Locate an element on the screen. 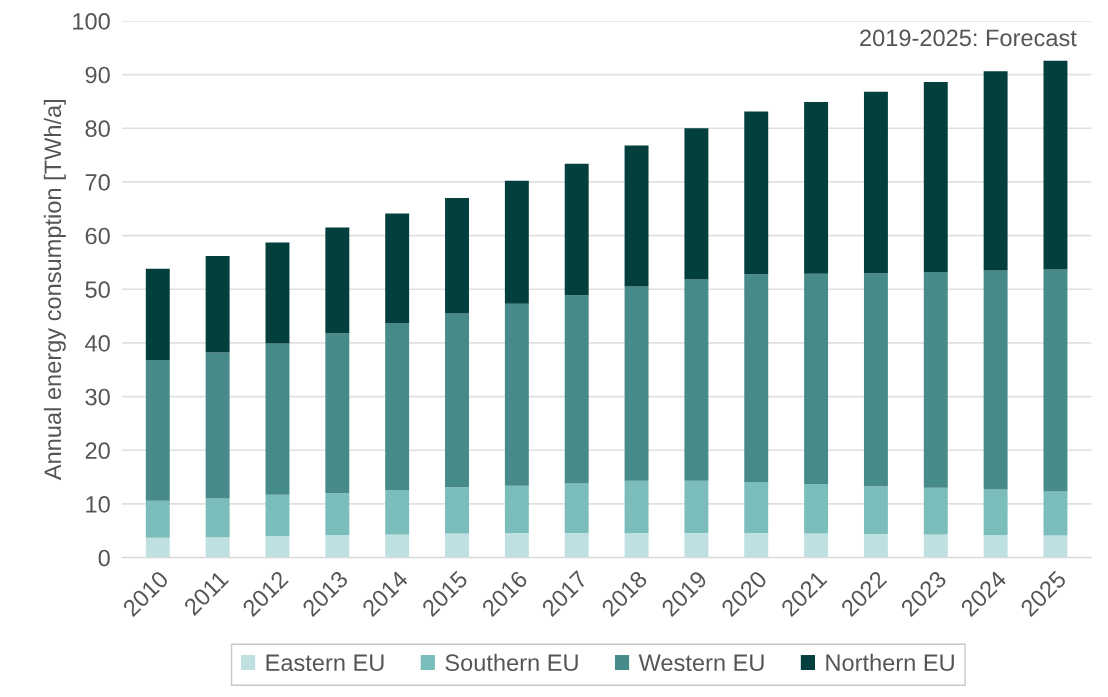  y-axis-title: Annual energy consumption [TWh/a] is located at coordinates (54, 290).